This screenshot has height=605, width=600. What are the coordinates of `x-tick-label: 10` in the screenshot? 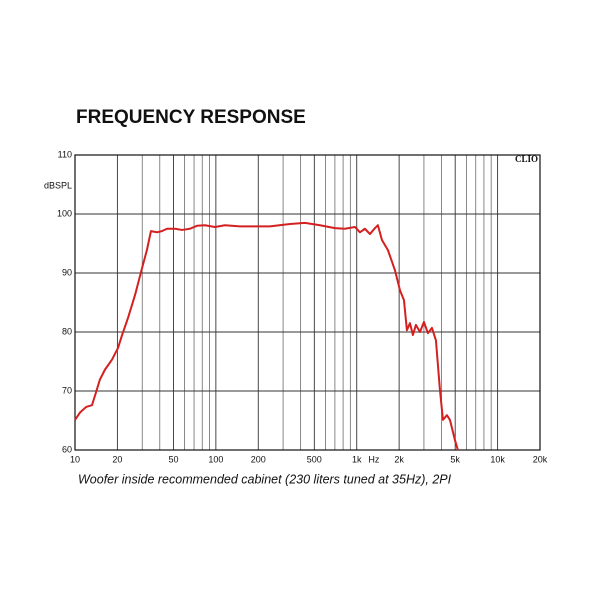 It's located at (75, 459).